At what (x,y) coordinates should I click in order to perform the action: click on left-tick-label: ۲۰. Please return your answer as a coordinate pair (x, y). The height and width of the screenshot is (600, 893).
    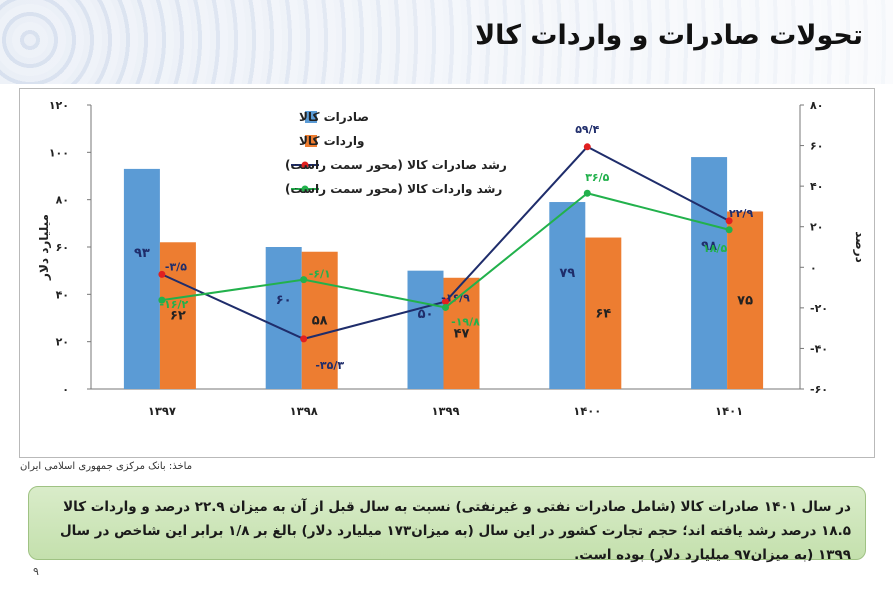
    Looking at the image, I should click on (62, 342).